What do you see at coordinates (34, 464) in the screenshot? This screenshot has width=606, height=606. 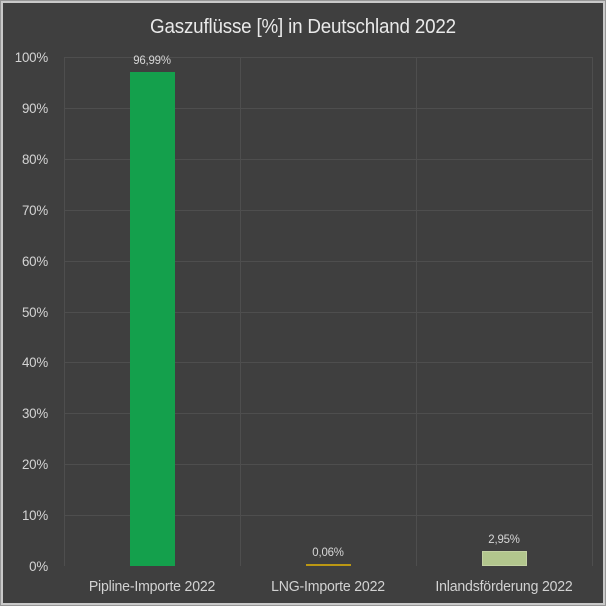 I see `y-axis-tick-label: 20%` at bounding box center [34, 464].